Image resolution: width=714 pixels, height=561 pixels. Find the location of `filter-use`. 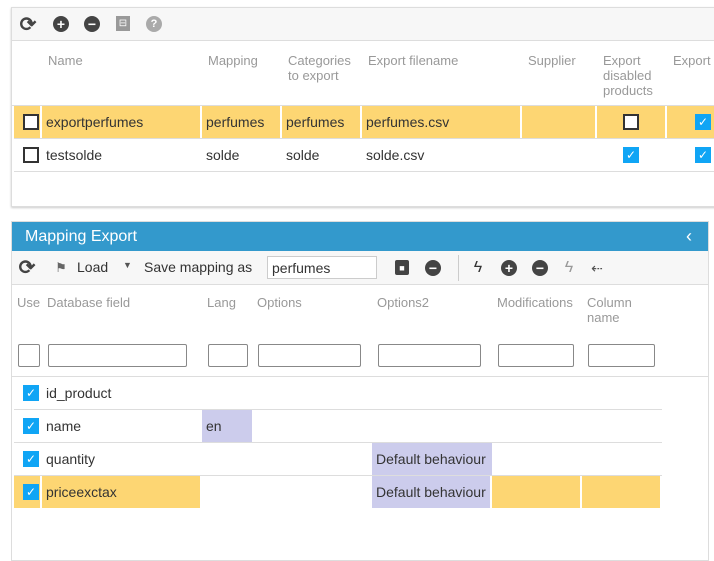

filter-use is located at coordinates (29, 355).